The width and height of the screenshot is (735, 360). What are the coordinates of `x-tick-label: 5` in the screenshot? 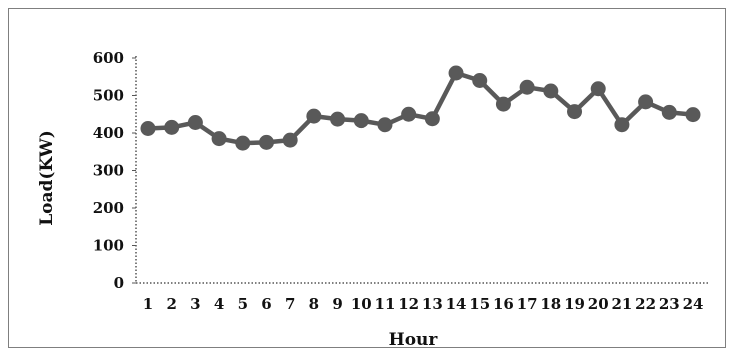 It's located at (243, 304).